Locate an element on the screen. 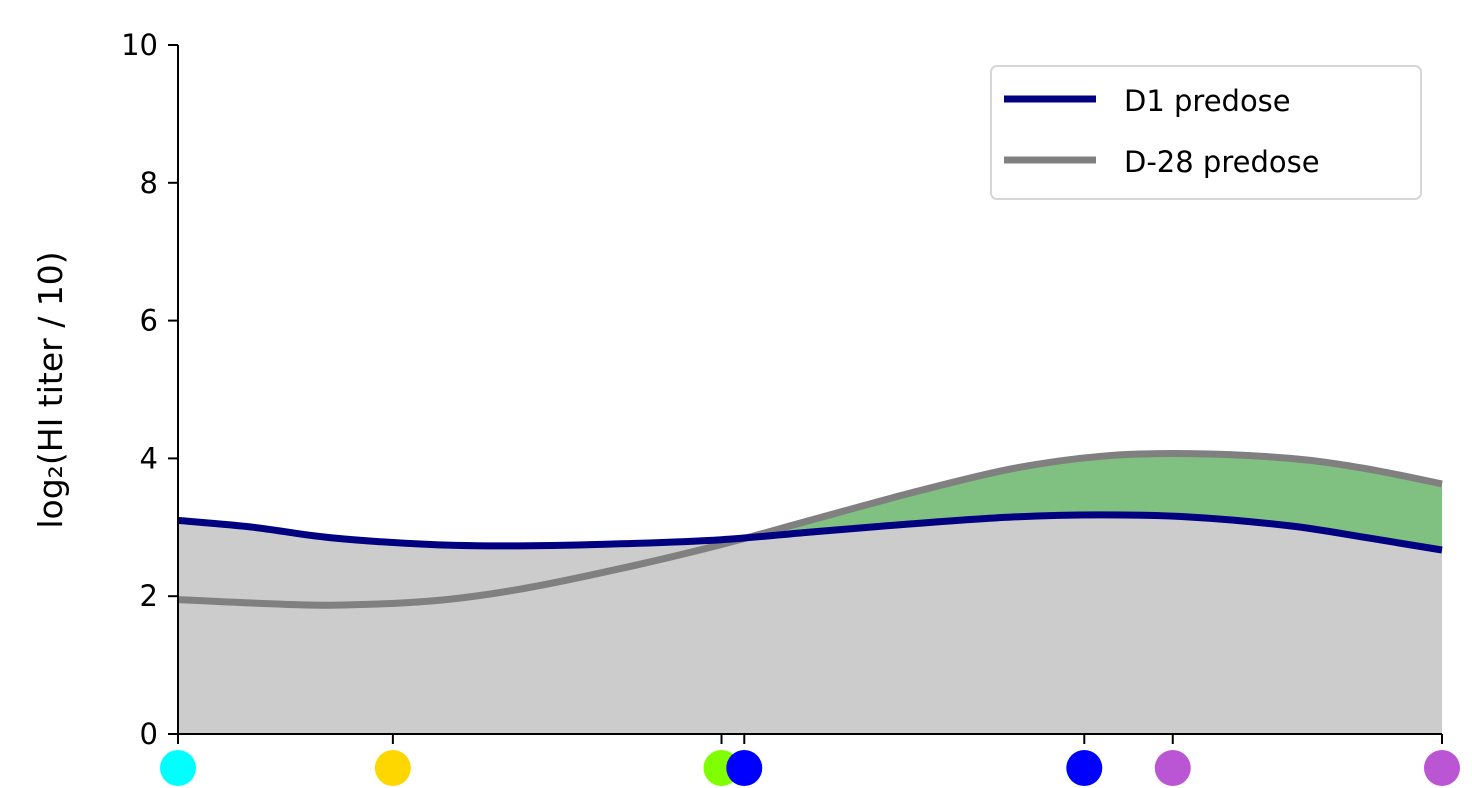 The height and width of the screenshot is (788, 1472). y-tick-label: 0 is located at coordinates (149, 734).